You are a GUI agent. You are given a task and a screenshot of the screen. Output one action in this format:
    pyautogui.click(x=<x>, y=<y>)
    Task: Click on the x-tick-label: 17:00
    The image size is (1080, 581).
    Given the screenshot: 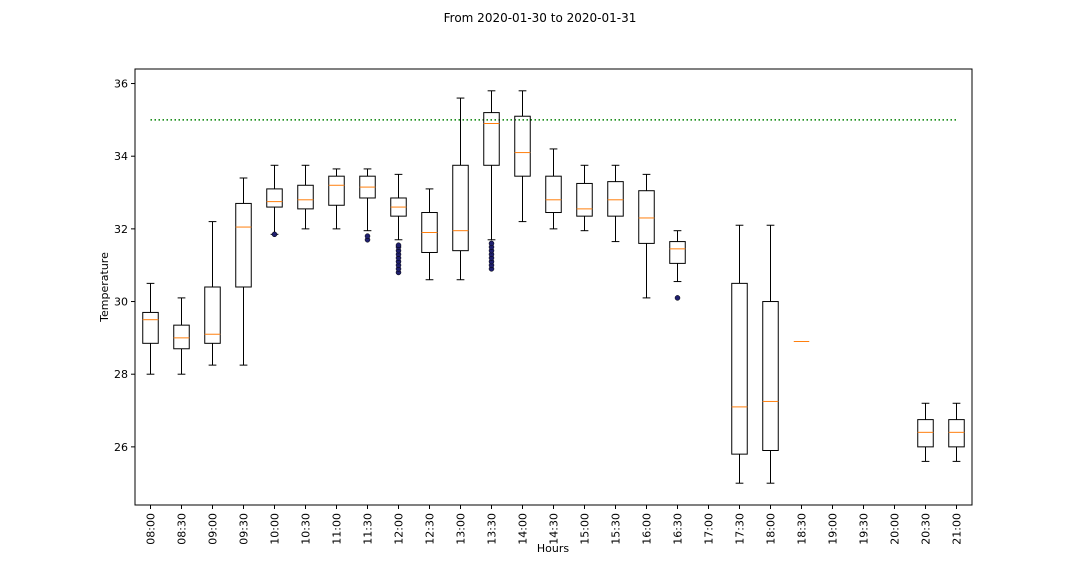 What is the action you would take?
    pyautogui.click(x=709, y=529)
    